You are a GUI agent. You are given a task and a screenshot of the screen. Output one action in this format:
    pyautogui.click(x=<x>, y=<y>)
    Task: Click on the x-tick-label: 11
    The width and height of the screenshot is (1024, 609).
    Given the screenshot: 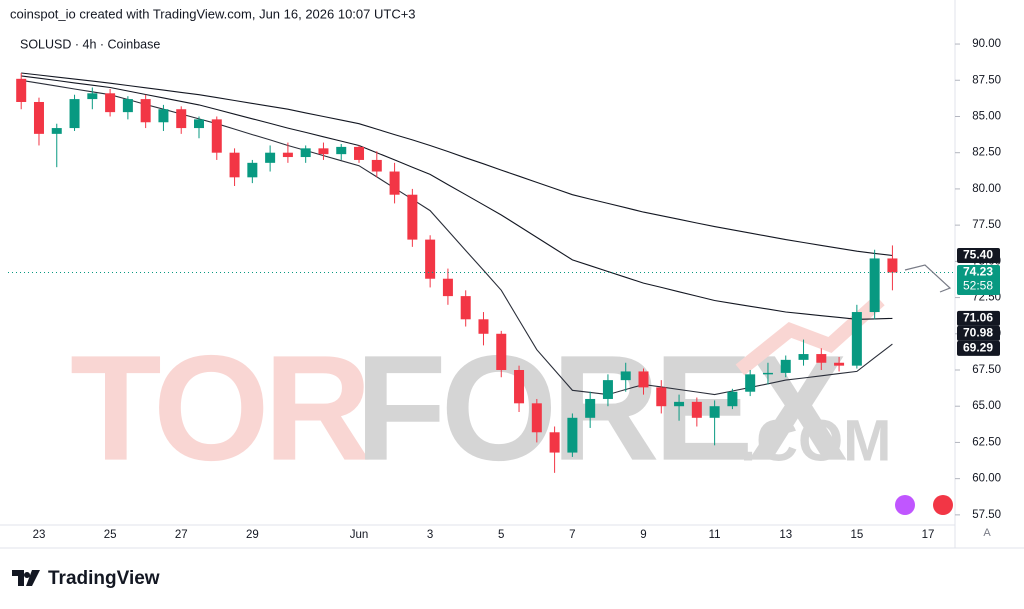 What is the action you would take?
    pyautogui.click(x=715, y=535)
    